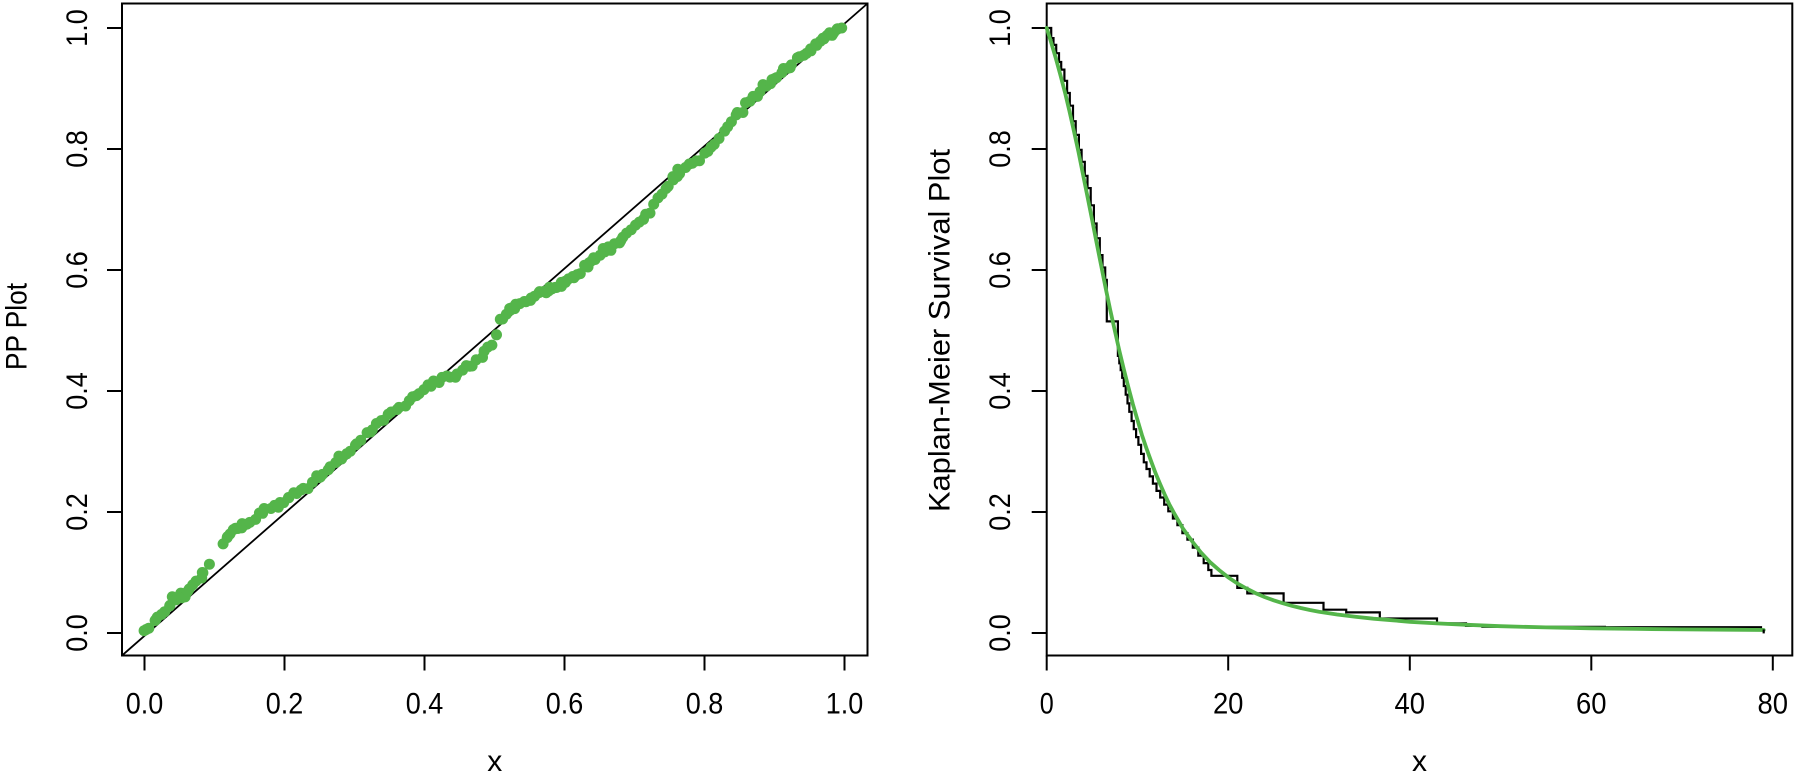 Image resolution: width=1797 pixels, height=784 pixels. What do you see at coordinates (1047, 704) in the screenshot?
I see `svg-text: 0` at bounding box center [1047, 704].